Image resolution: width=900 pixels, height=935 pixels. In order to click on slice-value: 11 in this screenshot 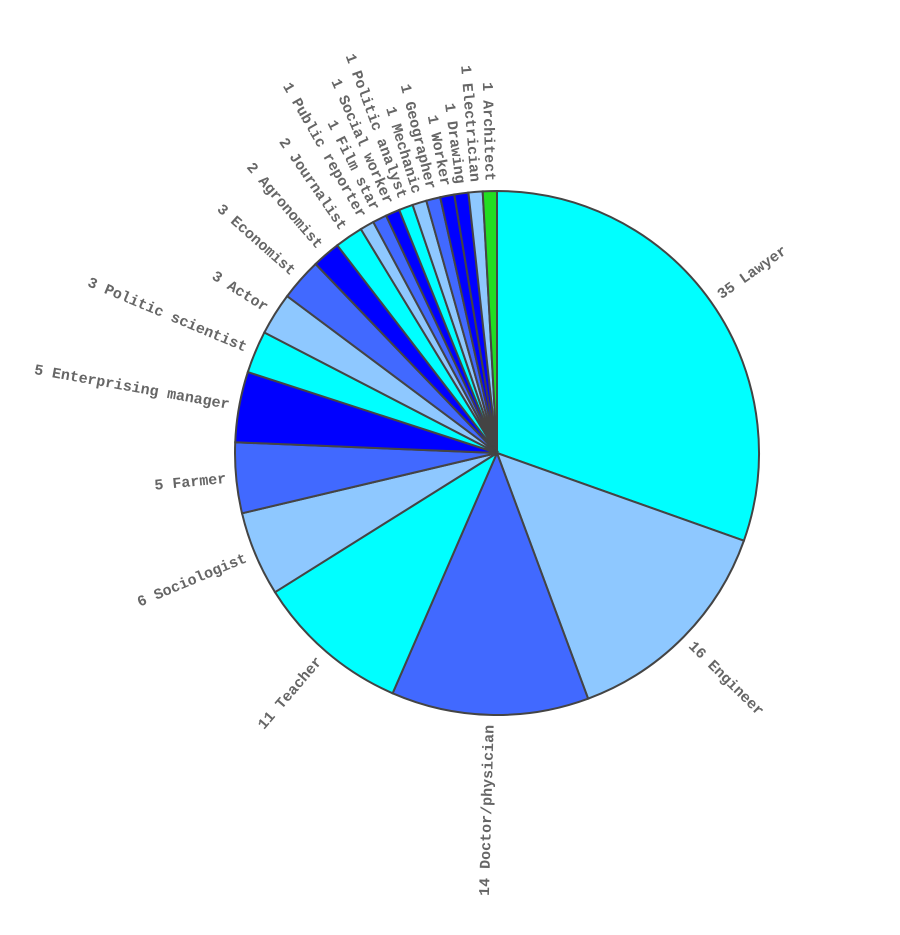, I will do `click(267, 721)`.